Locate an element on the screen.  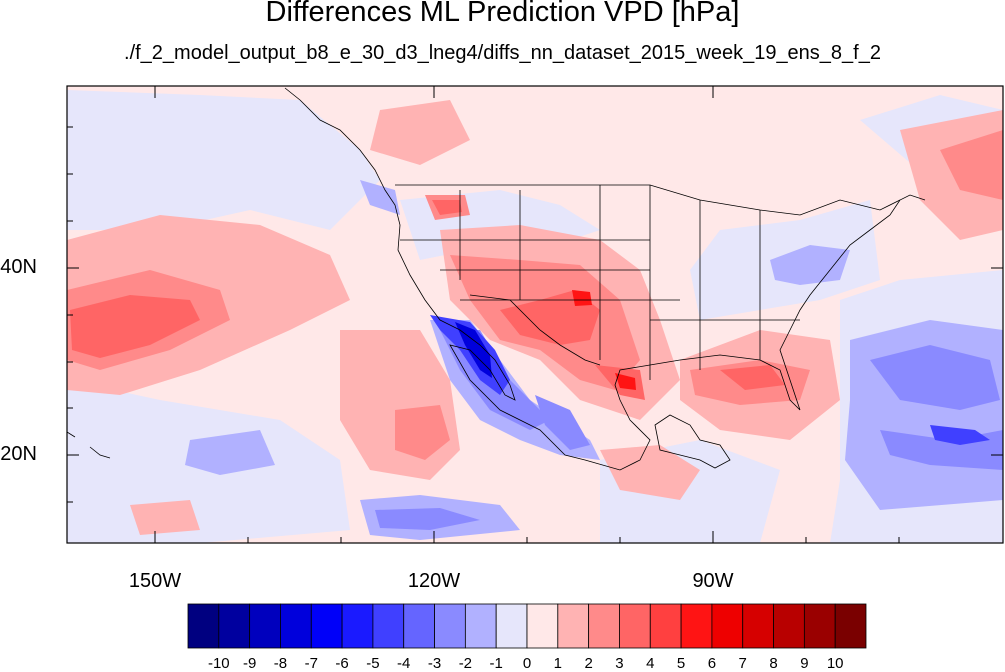
colorbar-label: -2 is located at coordinates (465, 663).